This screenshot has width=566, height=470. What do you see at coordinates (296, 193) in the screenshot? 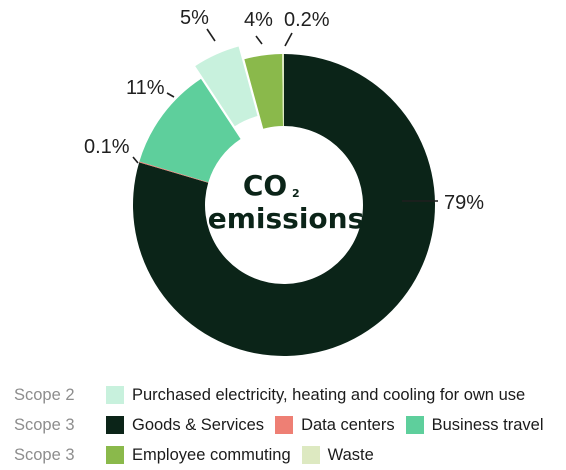
I see `center-label-subscript: 2` at bounding box center [296, 193].